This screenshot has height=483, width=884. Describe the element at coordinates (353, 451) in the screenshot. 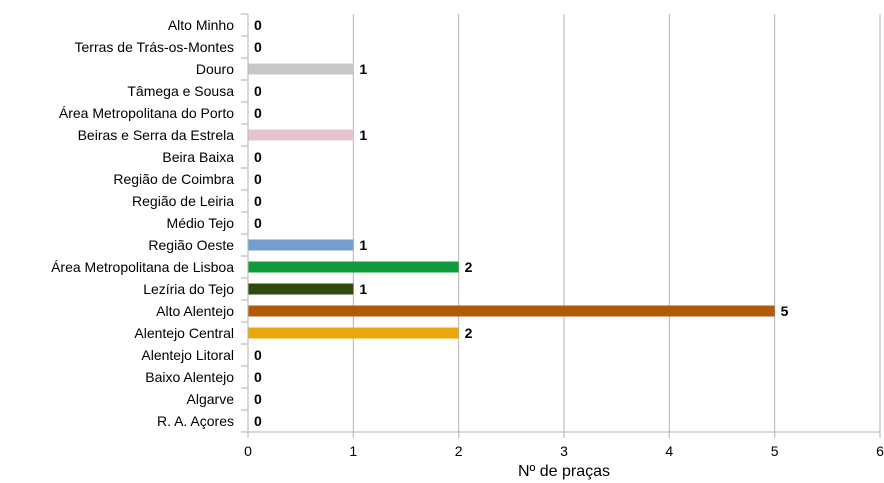

I see `x-tick-label: 1` at that location.